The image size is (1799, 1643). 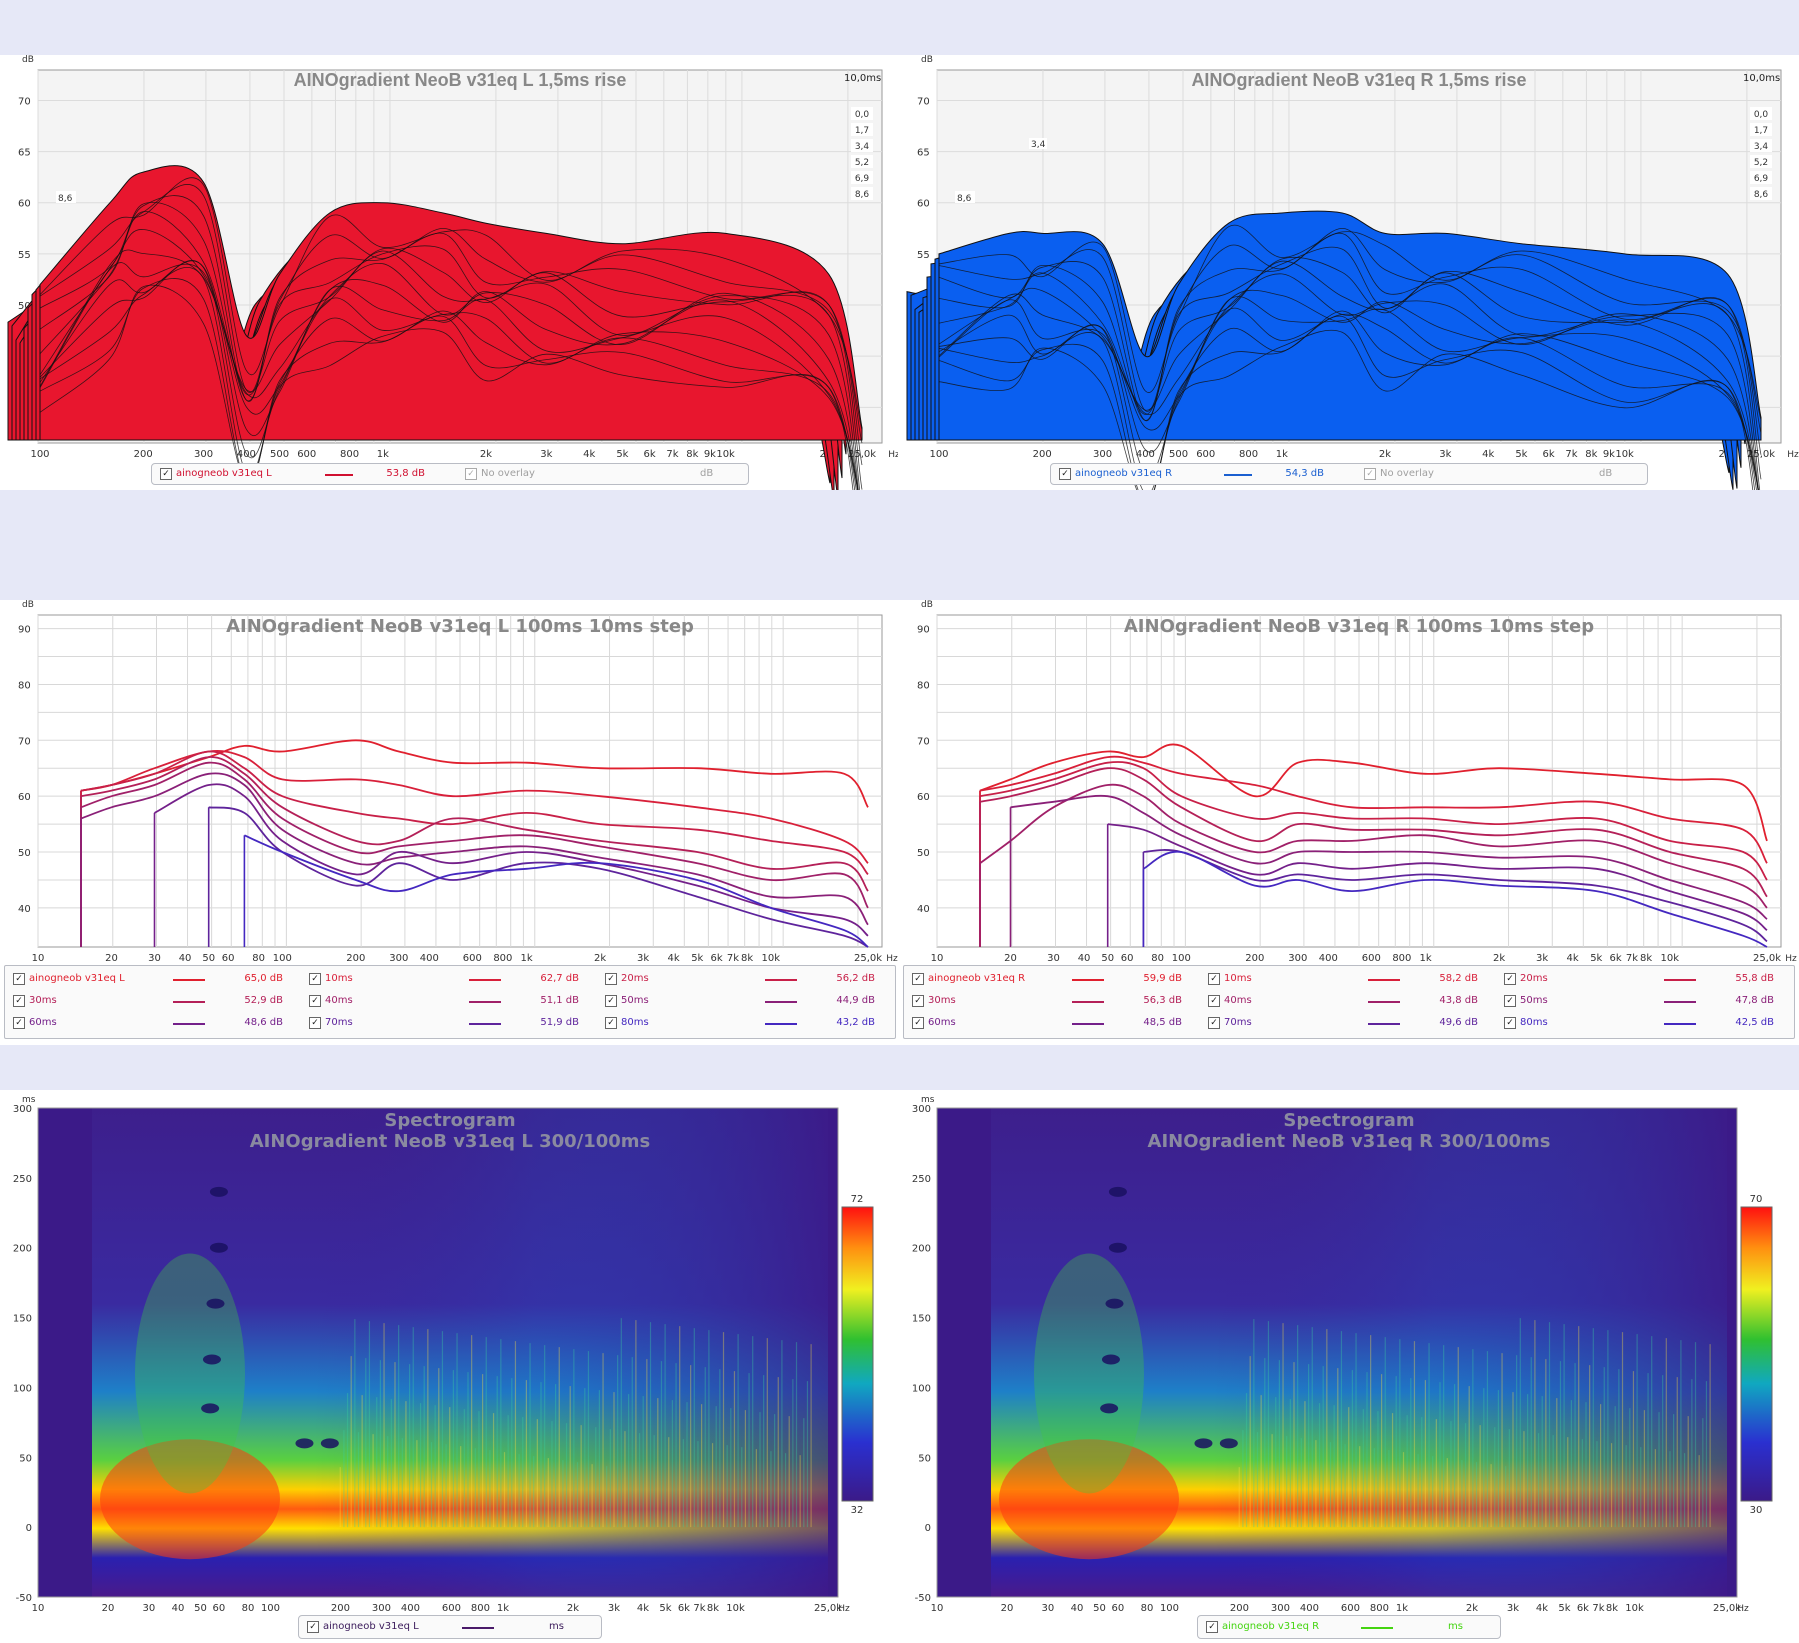 What do you see at coordinates (1761, 131) in the screenshot?
I see `time-label: 1,7` at bounding box center [1761, 131].